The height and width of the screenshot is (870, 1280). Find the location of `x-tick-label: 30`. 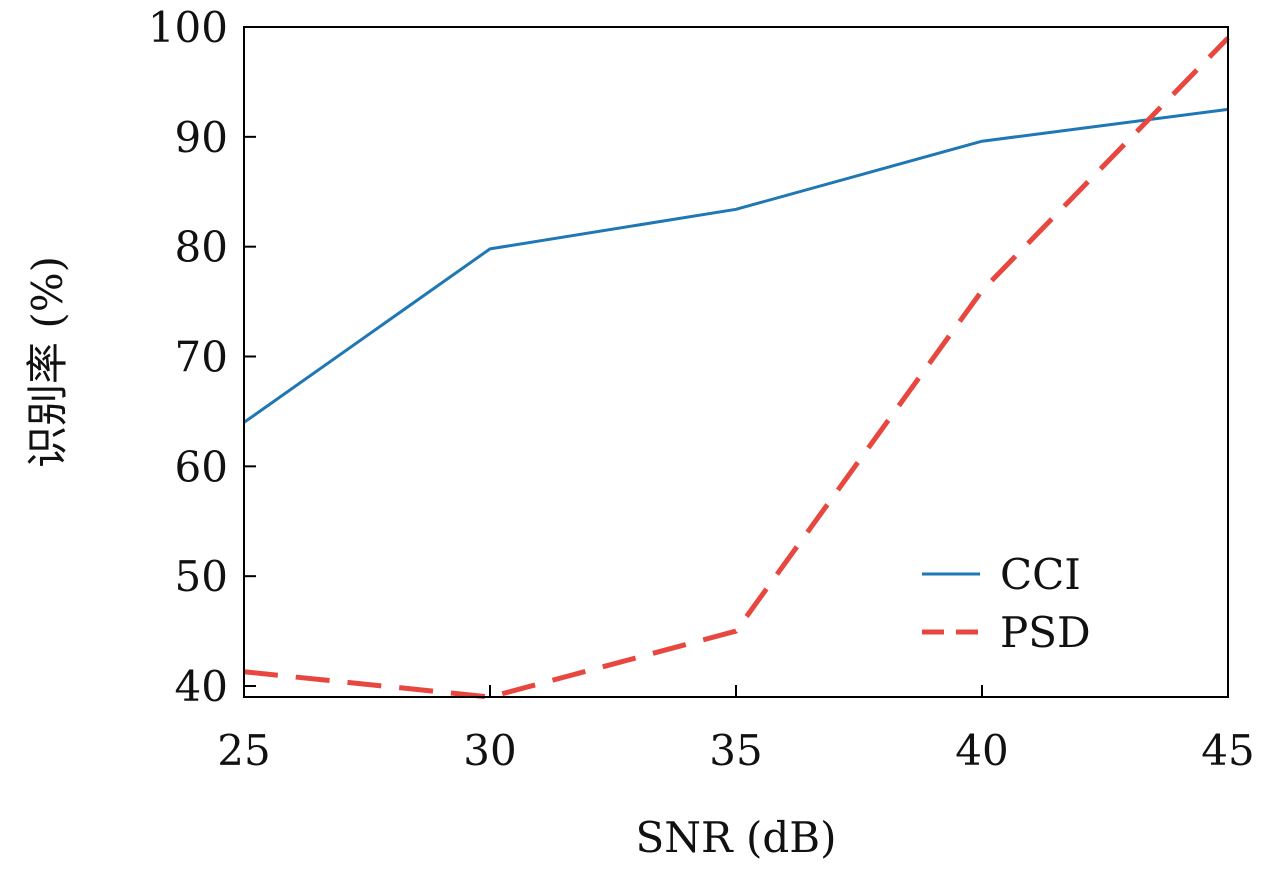

x-tick-label: 30 is located at coordinates (489, 750).